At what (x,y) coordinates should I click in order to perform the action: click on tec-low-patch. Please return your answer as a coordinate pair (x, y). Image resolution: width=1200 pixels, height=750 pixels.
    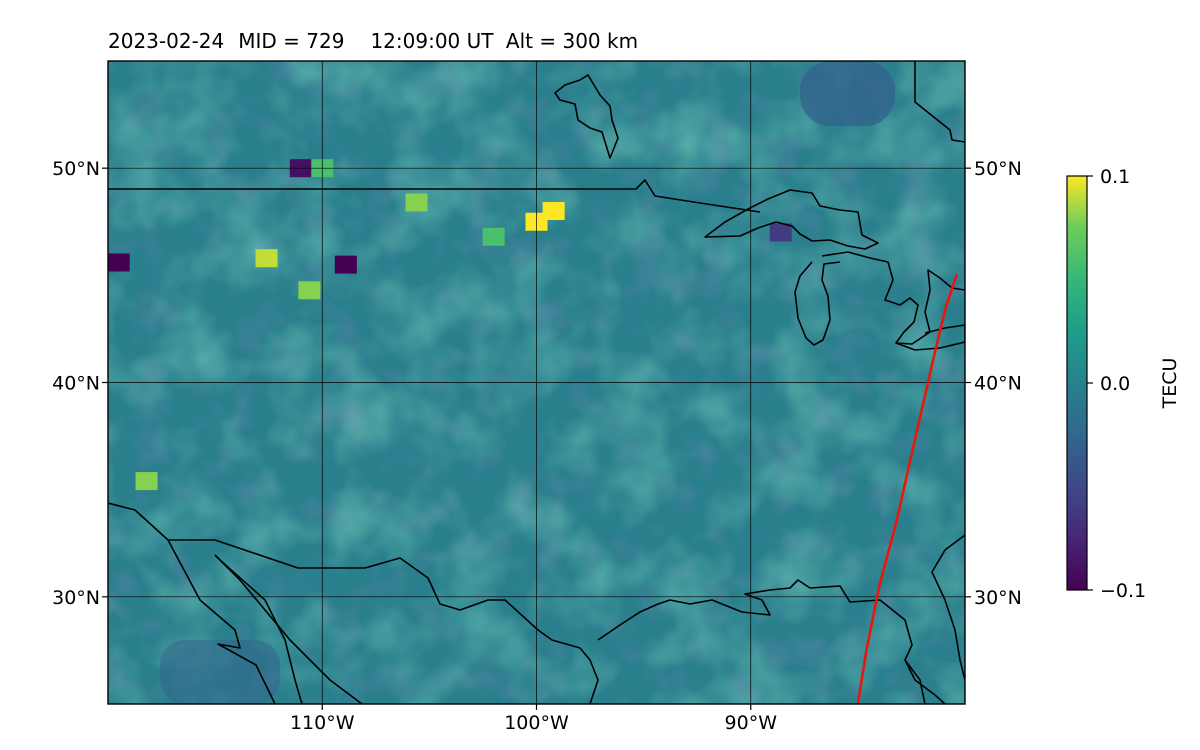
    Looking at the image, I should click on (847, 93).